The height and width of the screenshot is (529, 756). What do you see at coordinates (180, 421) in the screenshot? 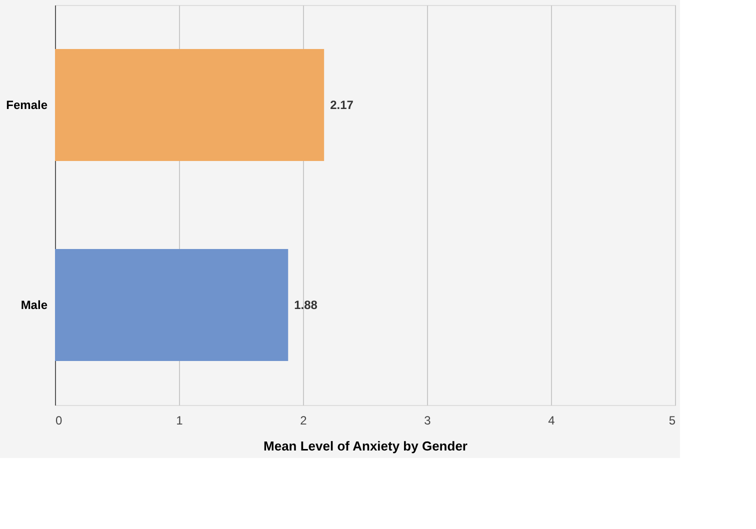
I see `x-tick-label: 1` at bounding box center [180, 421].